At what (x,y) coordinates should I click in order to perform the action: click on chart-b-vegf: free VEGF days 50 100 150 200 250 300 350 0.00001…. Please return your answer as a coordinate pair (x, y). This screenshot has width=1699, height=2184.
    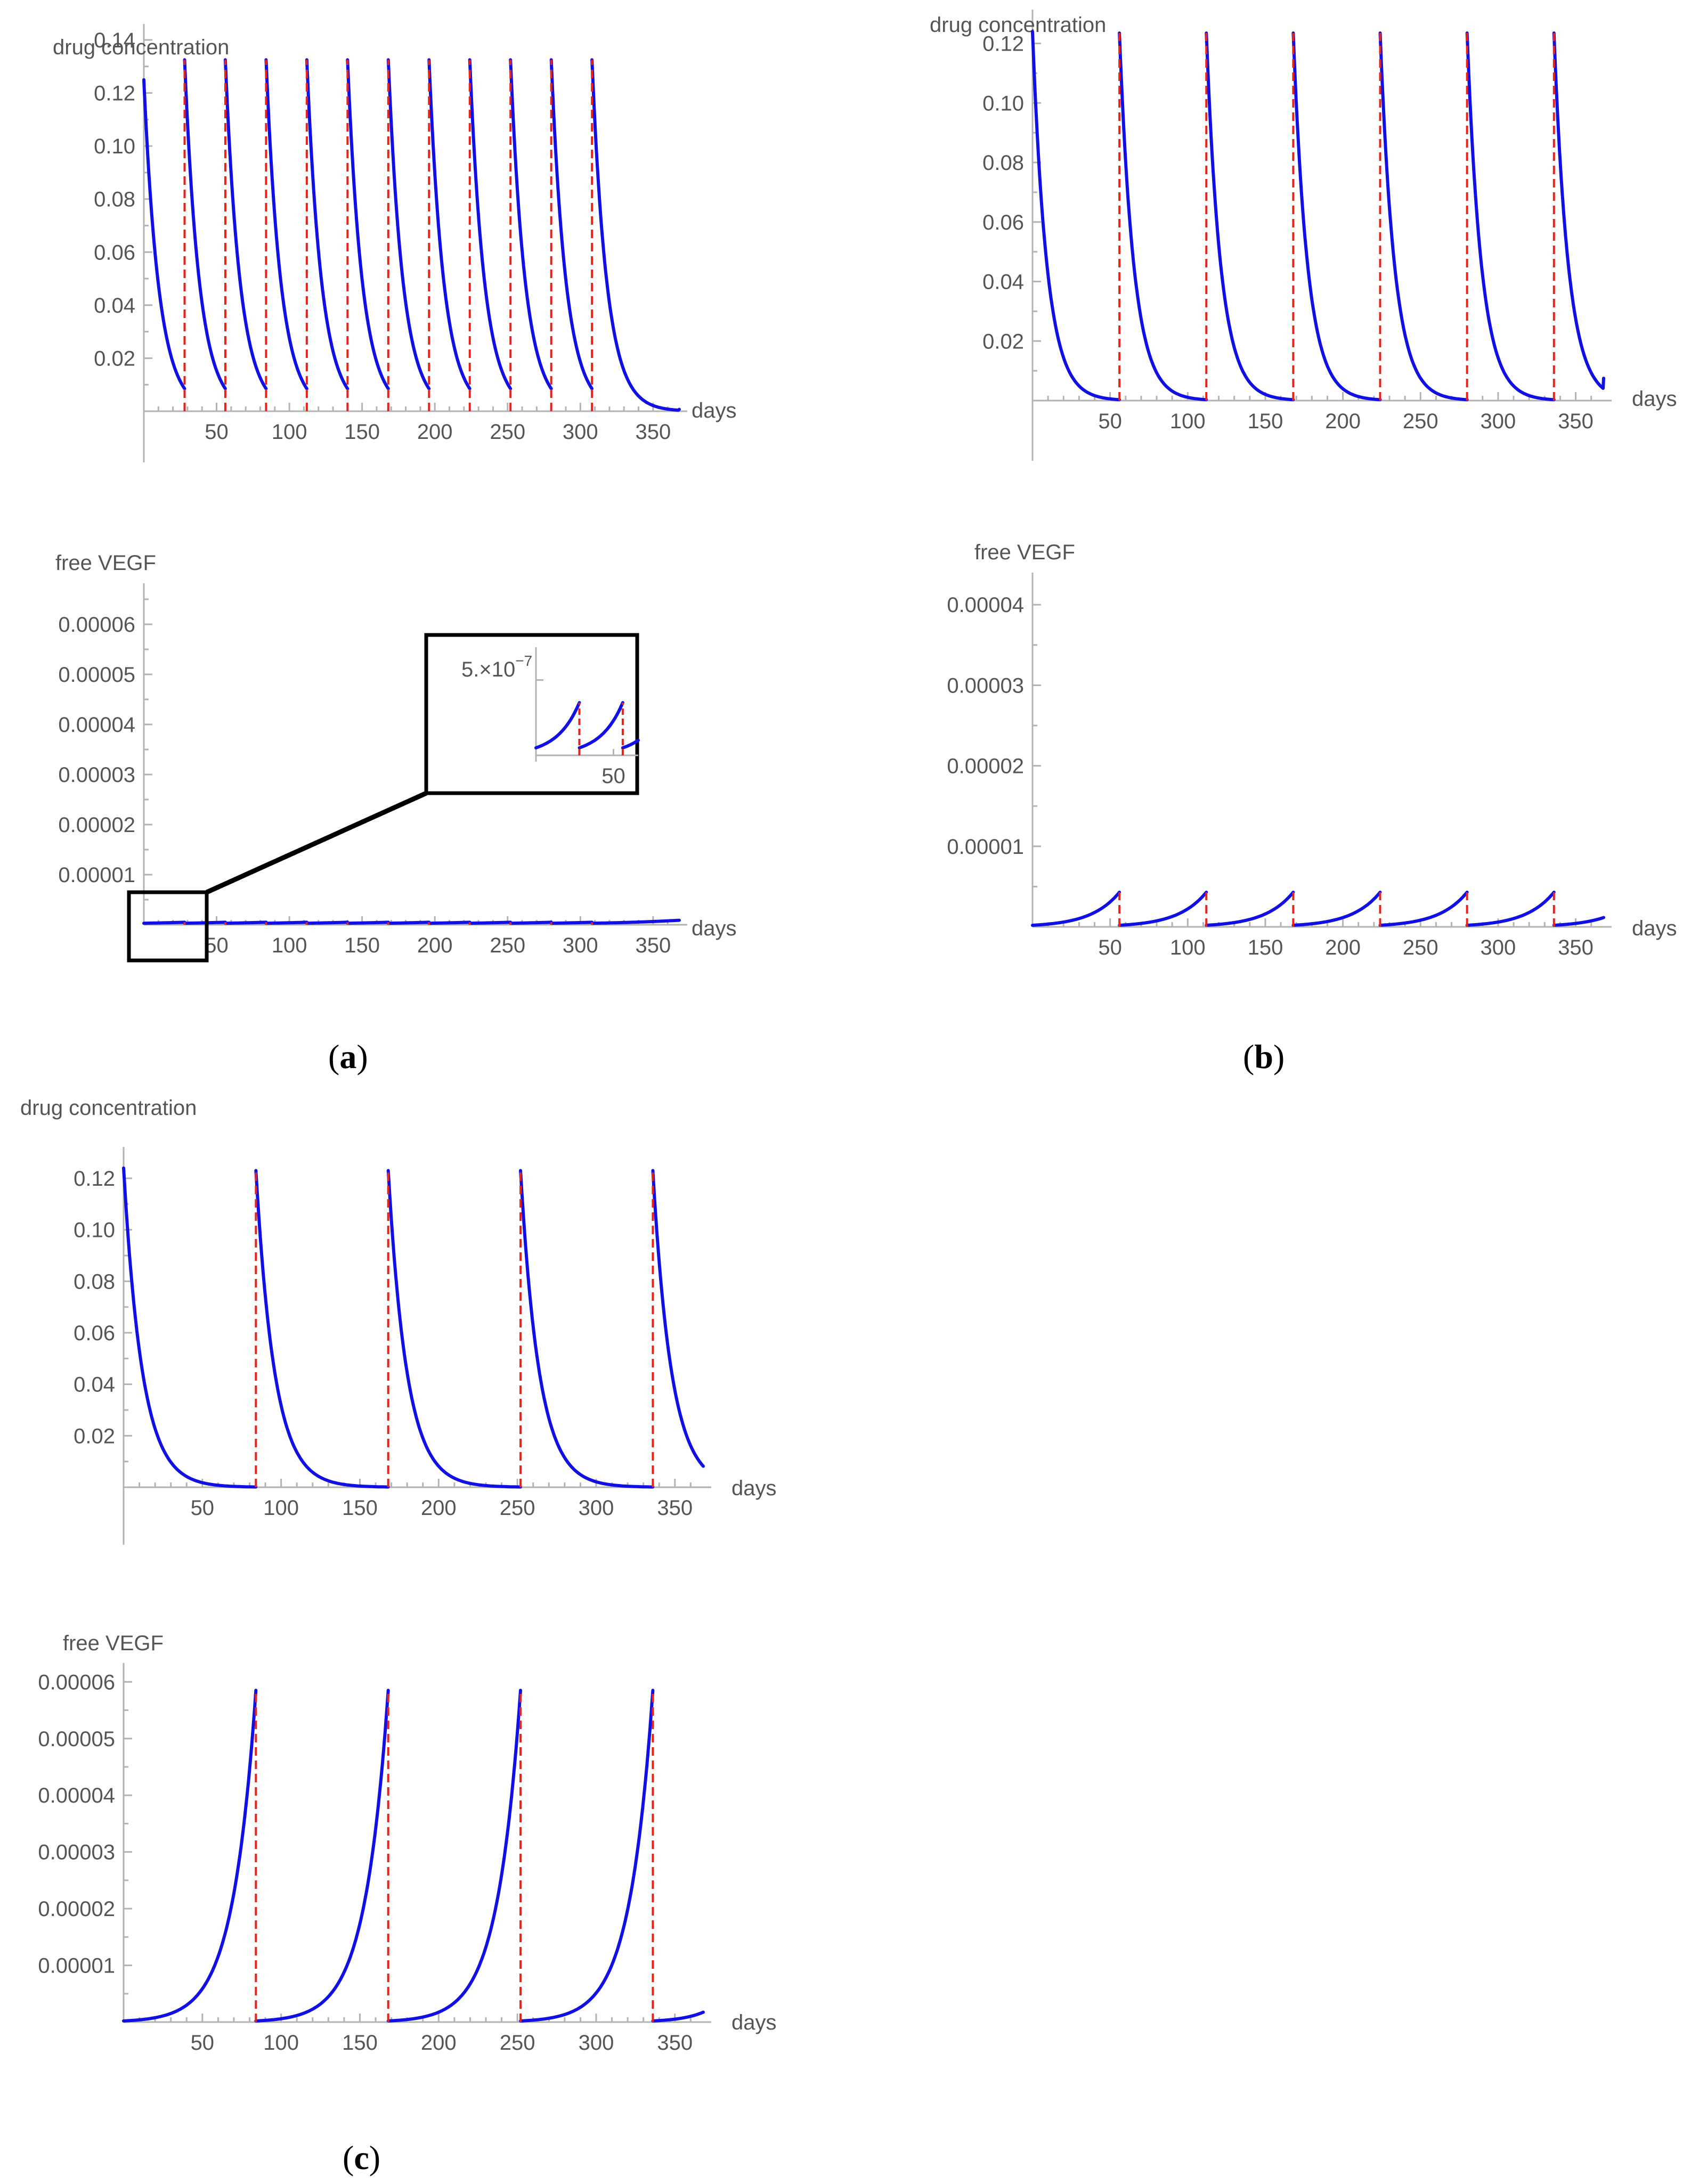
    Looking at the image, I should click on (1312, 750).